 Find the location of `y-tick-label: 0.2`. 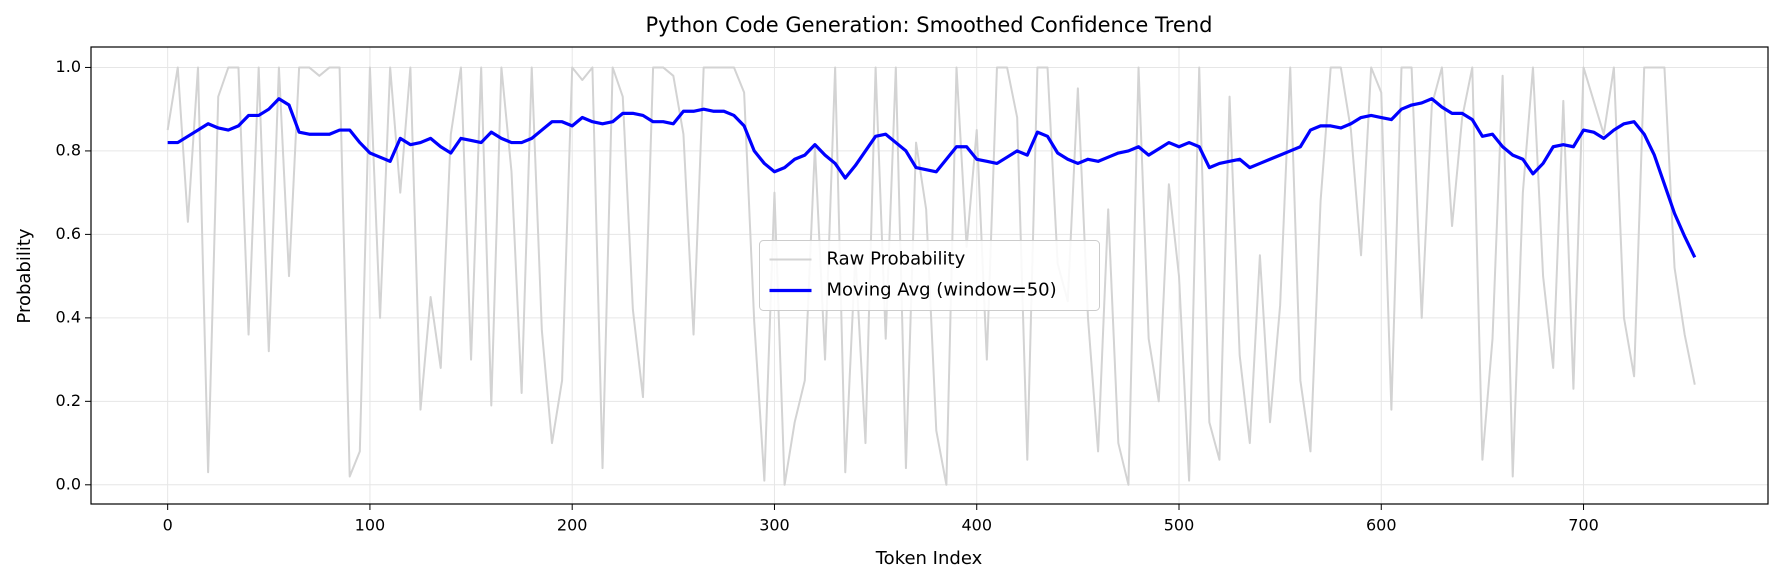

y-tick-label: 0.2 is located at coordinates (68, 400).